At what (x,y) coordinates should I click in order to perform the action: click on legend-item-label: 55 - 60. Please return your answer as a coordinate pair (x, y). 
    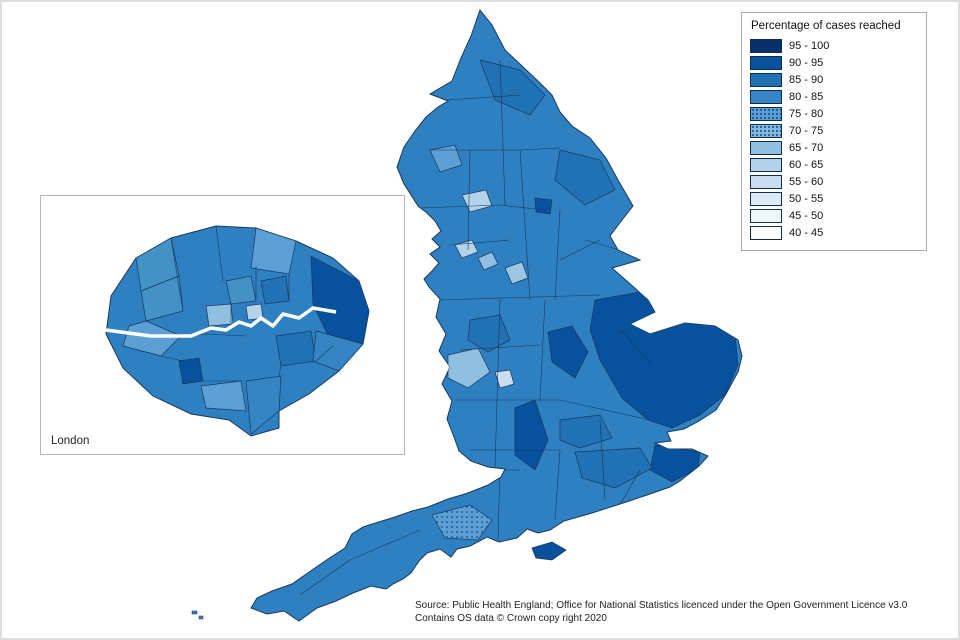
    Looking at the image, I should click on (806, 181).